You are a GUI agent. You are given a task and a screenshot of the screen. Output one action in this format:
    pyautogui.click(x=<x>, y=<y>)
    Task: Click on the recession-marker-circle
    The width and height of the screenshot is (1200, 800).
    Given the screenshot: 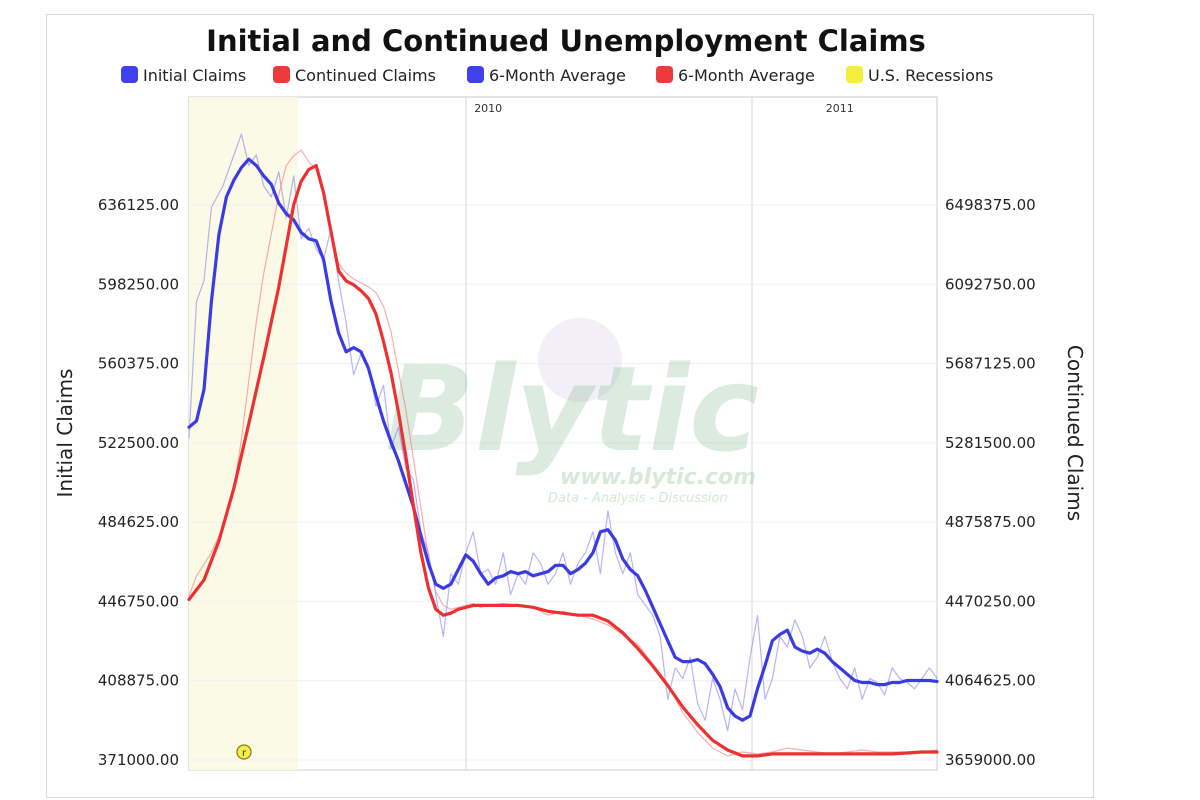 What is the action you would take?
    pyautogui.click(x=244, y=752)
    